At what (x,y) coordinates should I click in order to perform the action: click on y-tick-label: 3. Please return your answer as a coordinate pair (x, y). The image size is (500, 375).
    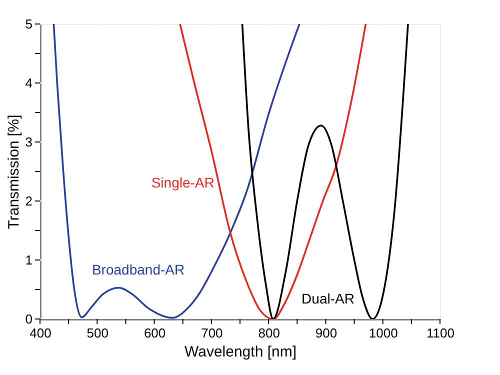
    Looking at the image, I should click on (28, 142).